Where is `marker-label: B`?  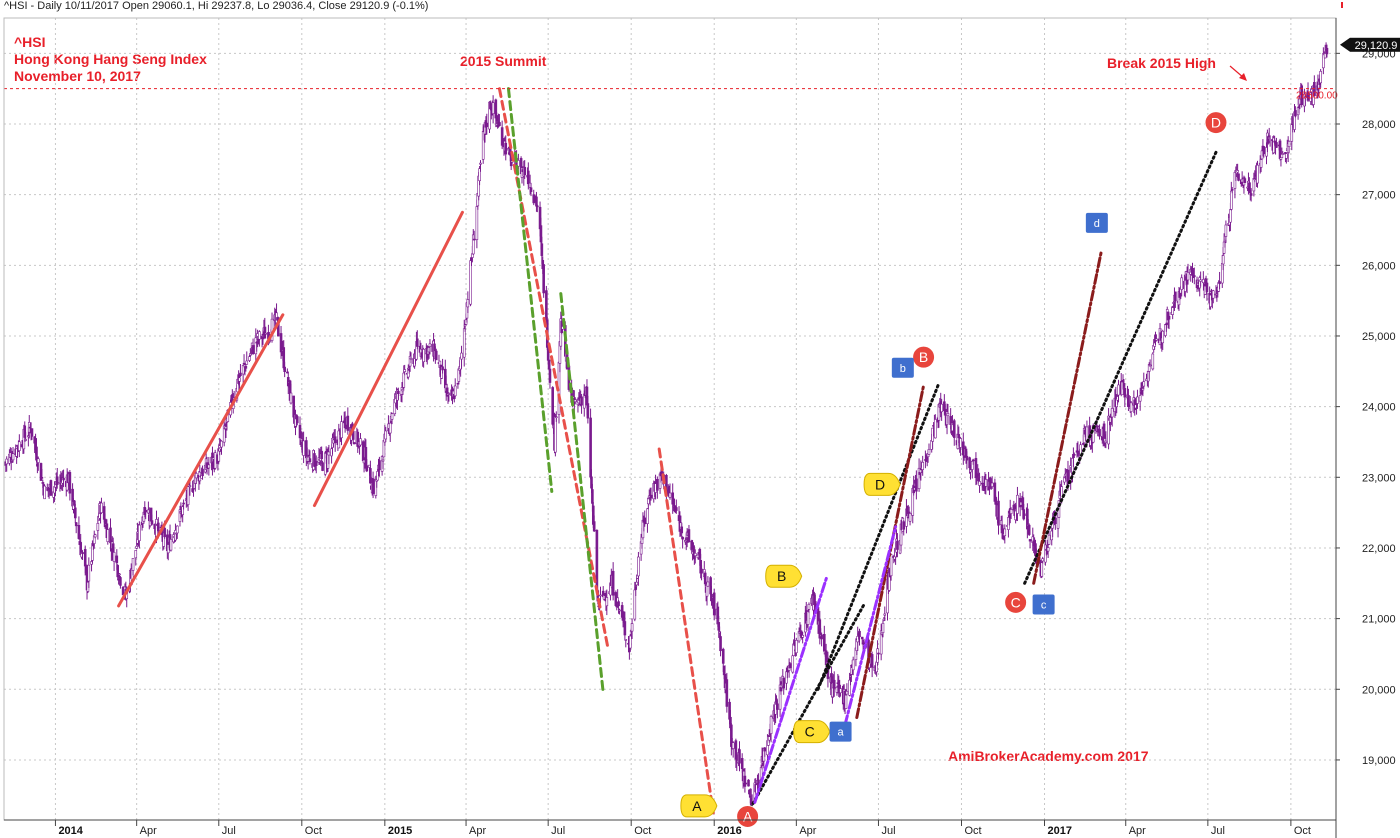 marker-label: B is located at coordinates (781, 576).